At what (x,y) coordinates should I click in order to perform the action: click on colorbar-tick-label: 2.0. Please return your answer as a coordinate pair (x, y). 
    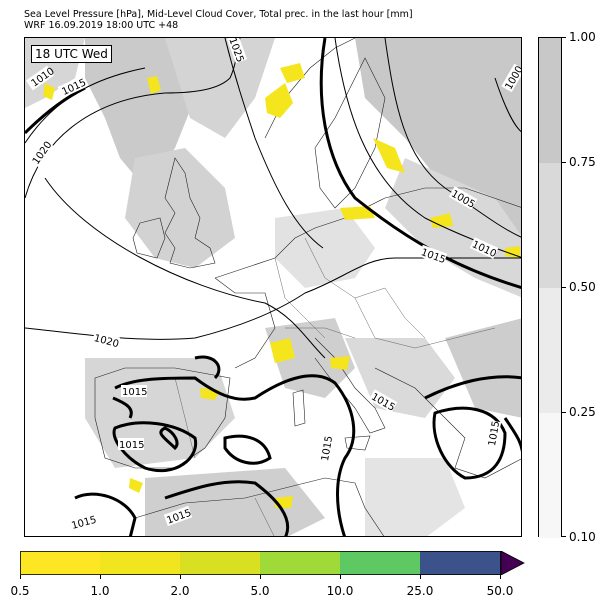
    Looking at the image, I should click on (180, 591).